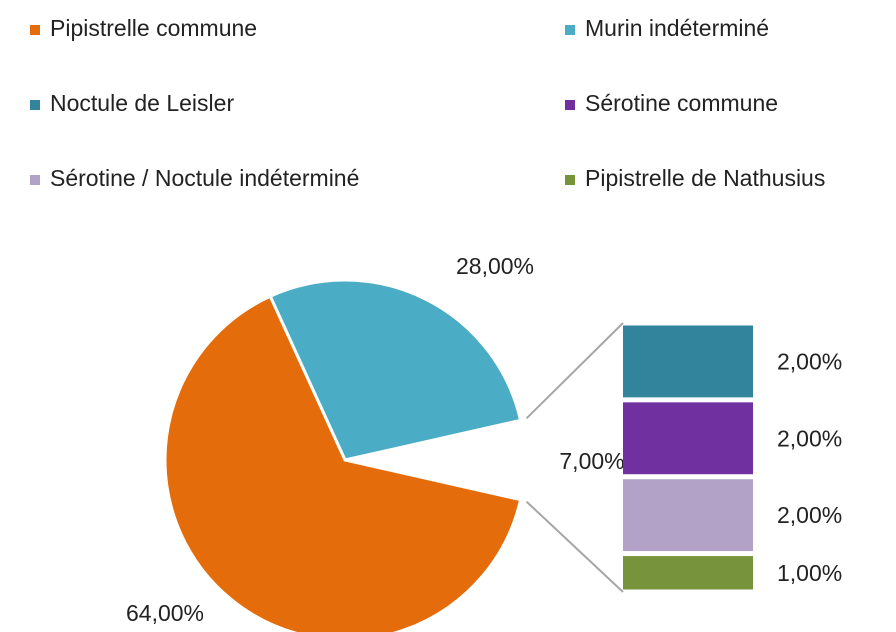  What do you see at coordinates (677, 28) in the screenshot?
I see `legend-label: Murin indéterminé` at bounding box center [677, 28].